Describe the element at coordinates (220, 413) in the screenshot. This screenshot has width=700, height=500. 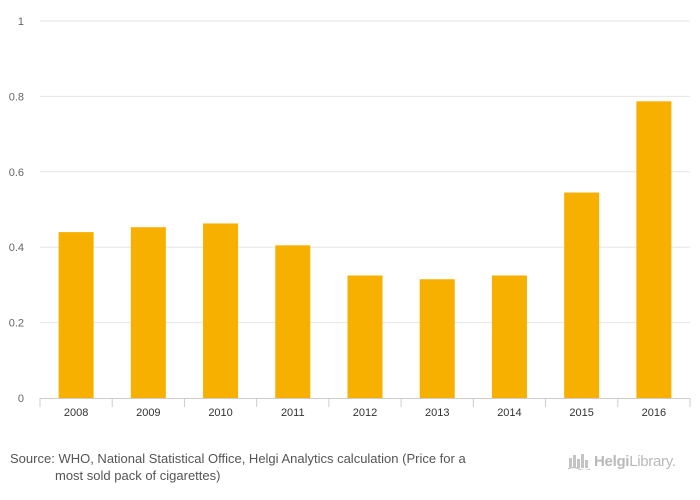
I see `x-tick-label: 2010` at that location.